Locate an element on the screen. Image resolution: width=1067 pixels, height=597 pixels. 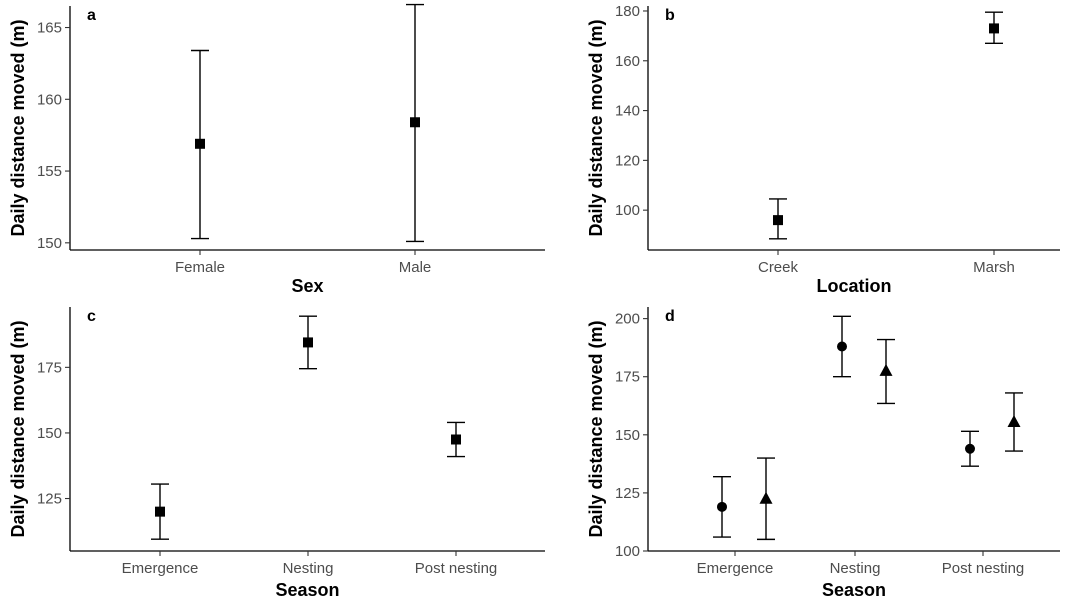
panel-letter: d is located at coordinates (670, 316).